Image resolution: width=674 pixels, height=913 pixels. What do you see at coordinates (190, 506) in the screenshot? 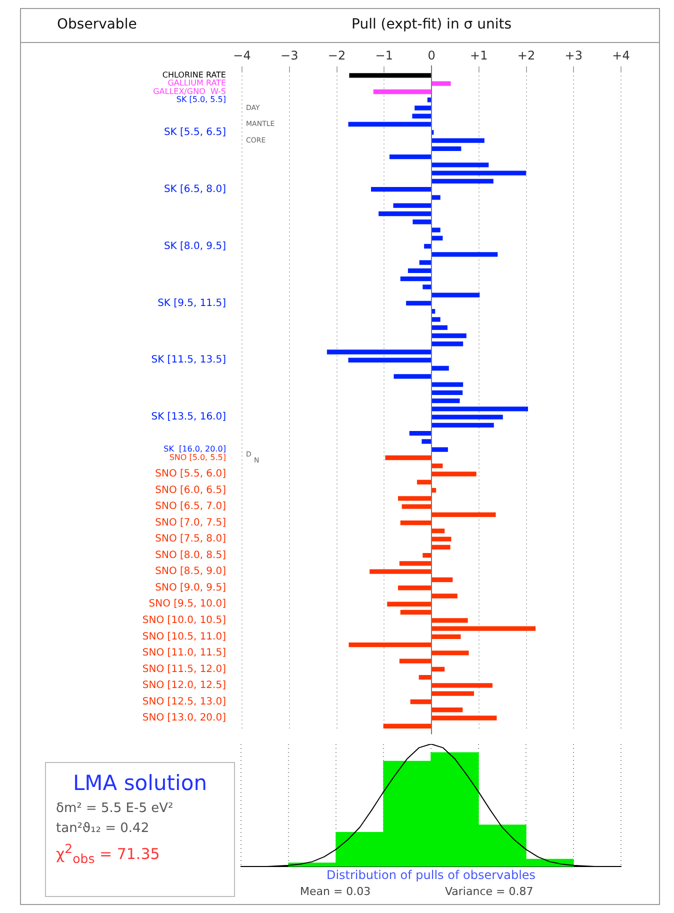
I see `y-tick-label: SNO [6.5, 7.0]` at bounding box center [190, 506].